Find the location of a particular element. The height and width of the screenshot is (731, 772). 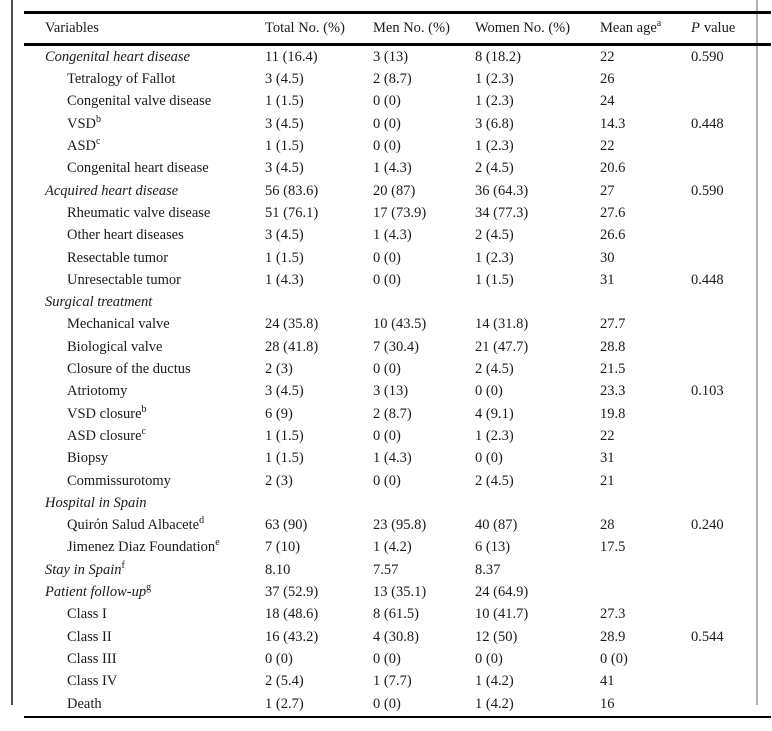

row-label-cell: Tetralogy of Fallot is located at coordinates (155, 79).